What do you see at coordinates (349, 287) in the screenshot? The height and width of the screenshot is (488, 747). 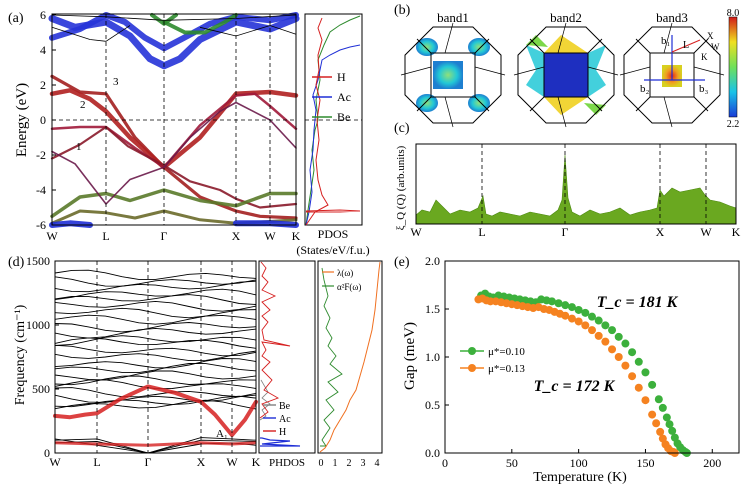 I see `eliashberg-legend-label: α²F(ω)` at bounding box center [349, 287].